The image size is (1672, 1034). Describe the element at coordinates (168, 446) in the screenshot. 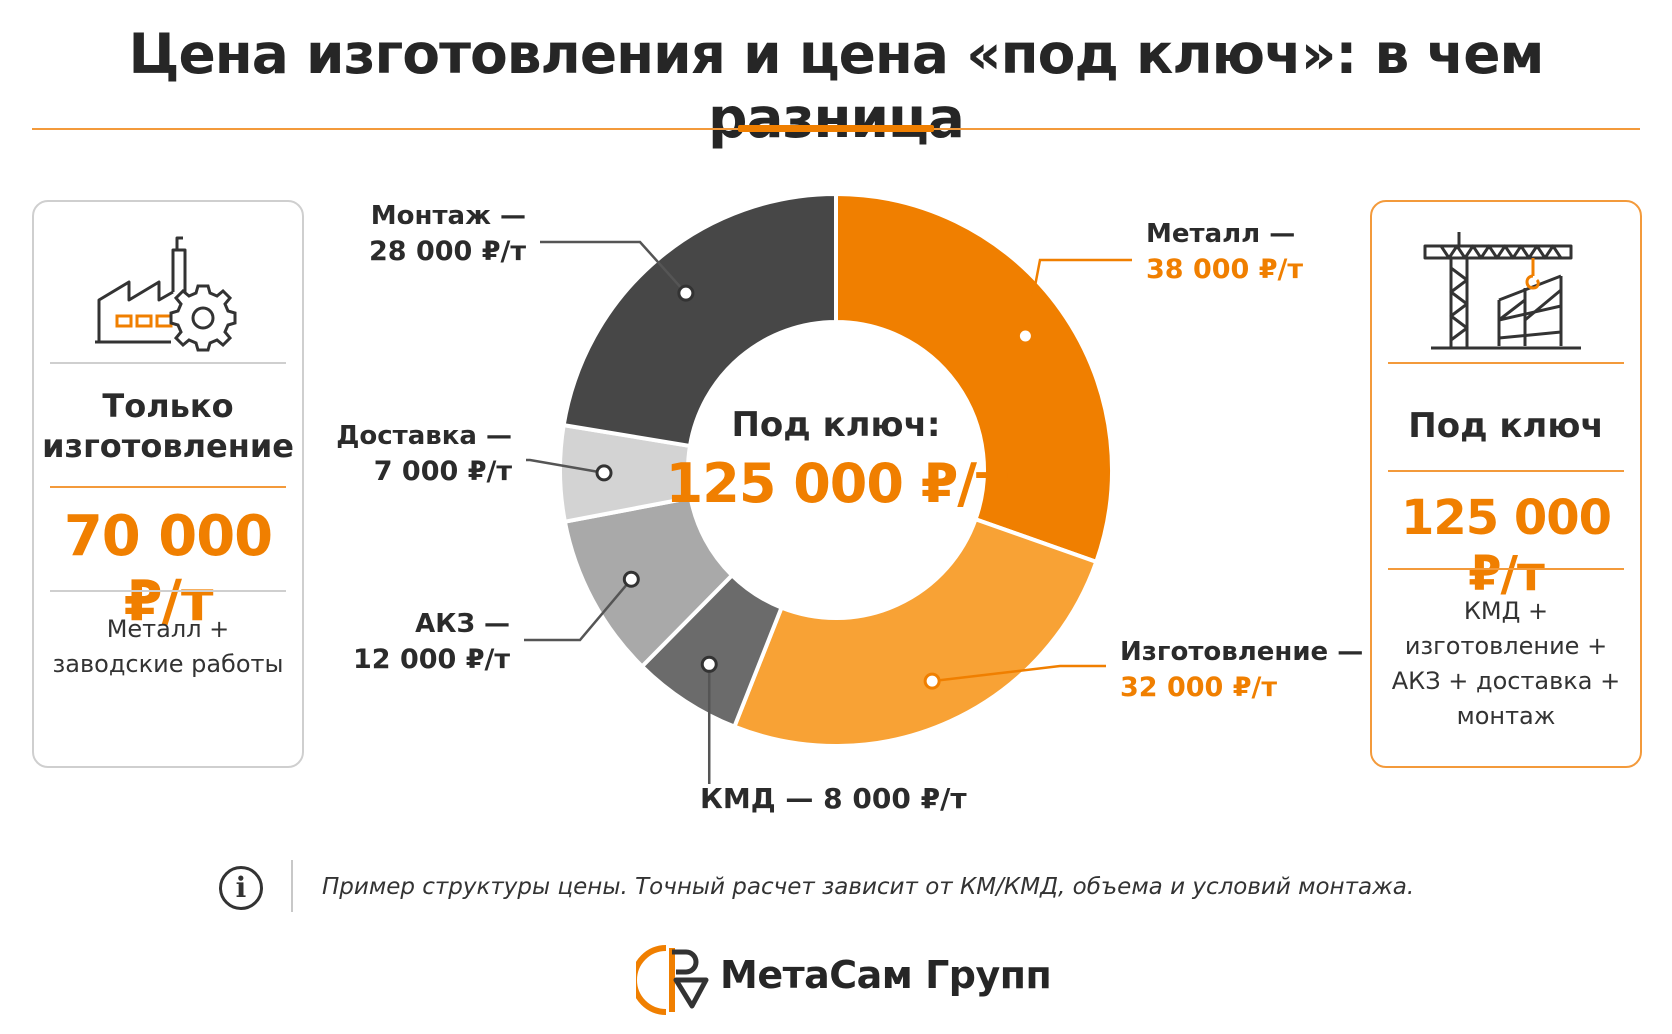

I see `card-heading-line: изготовление` at that location.